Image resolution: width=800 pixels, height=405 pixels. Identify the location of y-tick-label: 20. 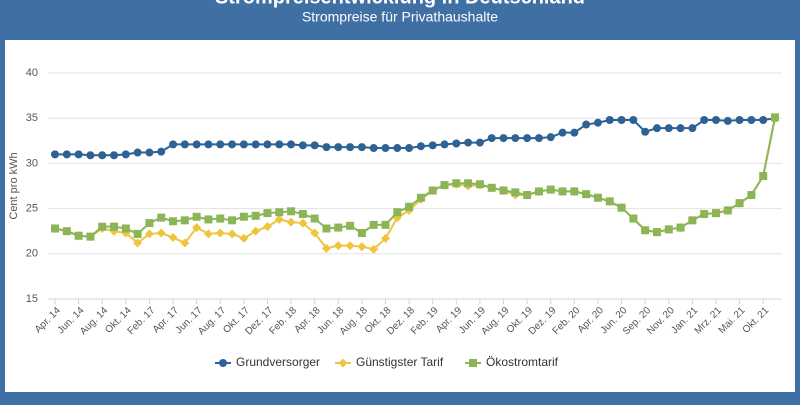
(32, 254).